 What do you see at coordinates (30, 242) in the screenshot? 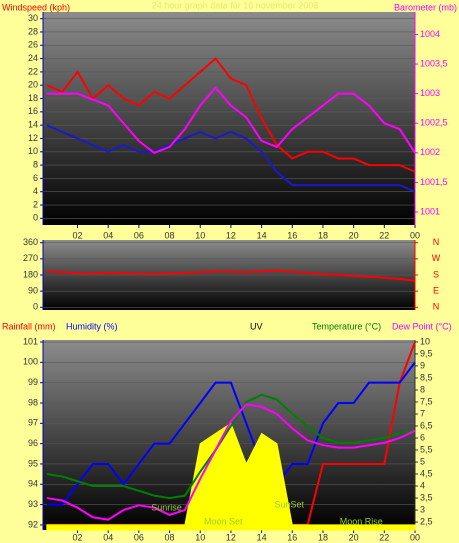
I see `y-tick-label: 360` at bounding box center [30, 242].